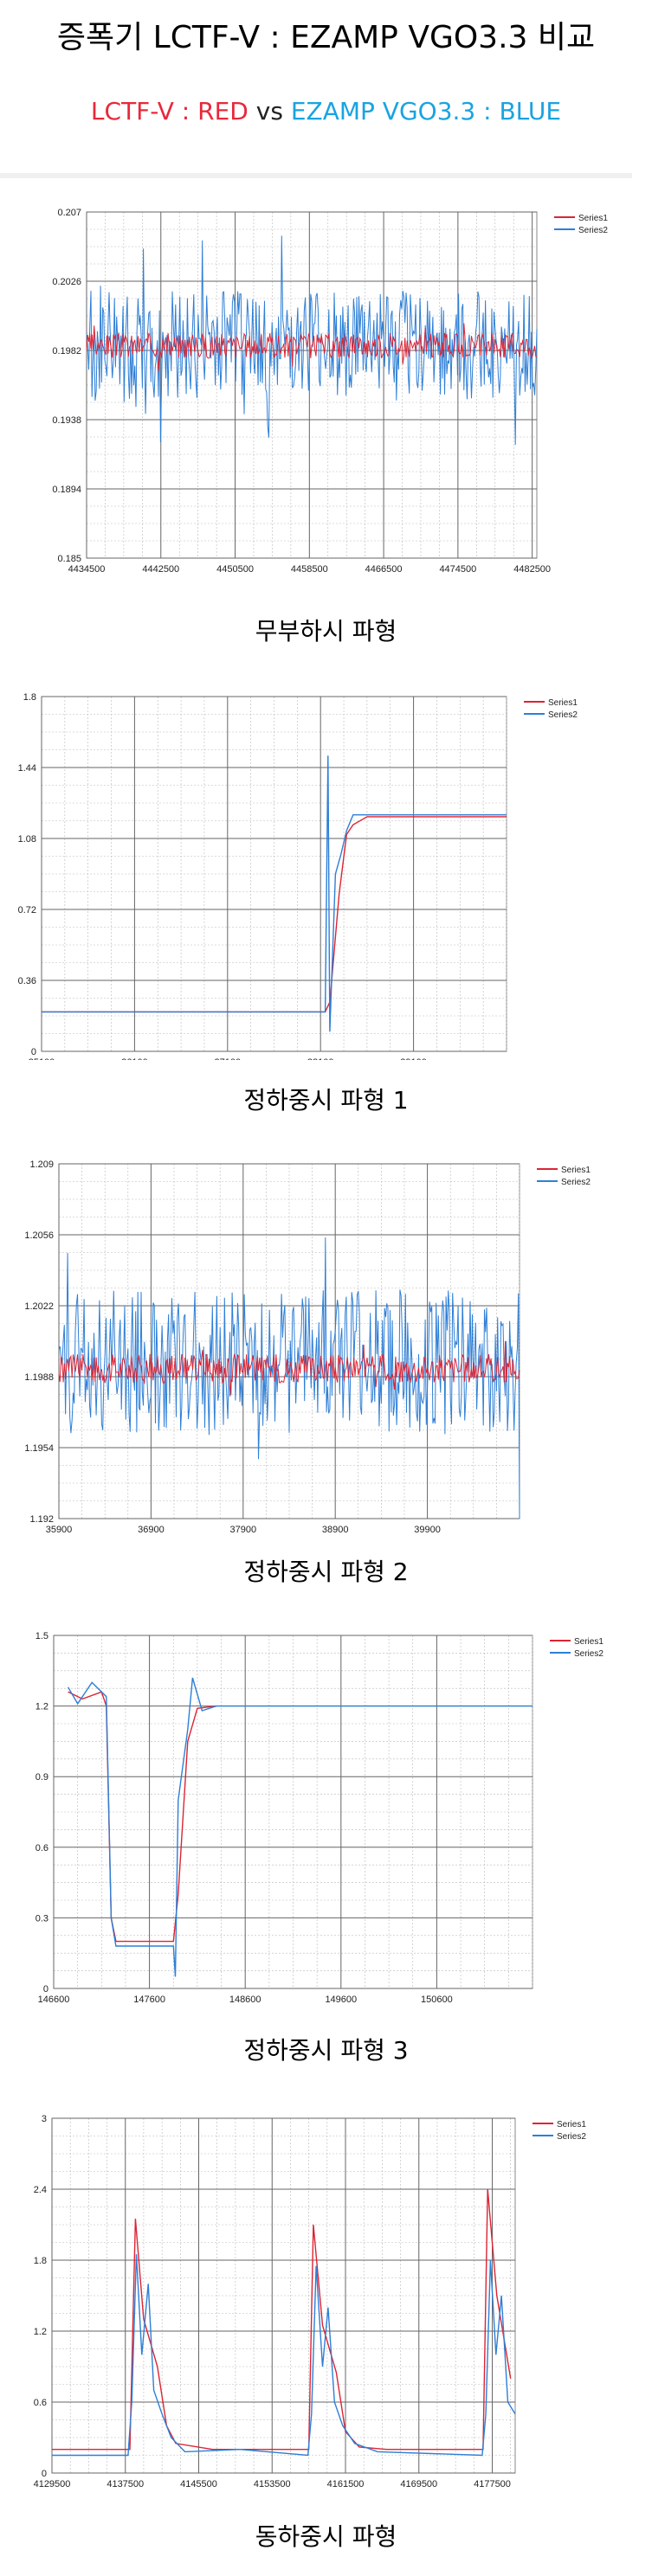 The image size is (652, 2576). What do you see at coordinates (42, 1918) in the screenshot?
I see `y-tick-label: 0.3` at bounding box center [42, 1918].